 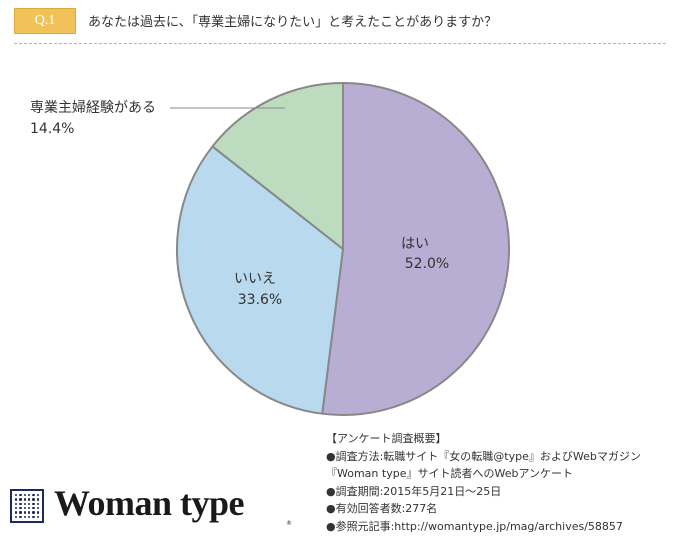 What do you see at coordinates (52, 129) in the screenshot?
I see `slice-value-experienced: 14.4%` at bounding box center [52, 129].